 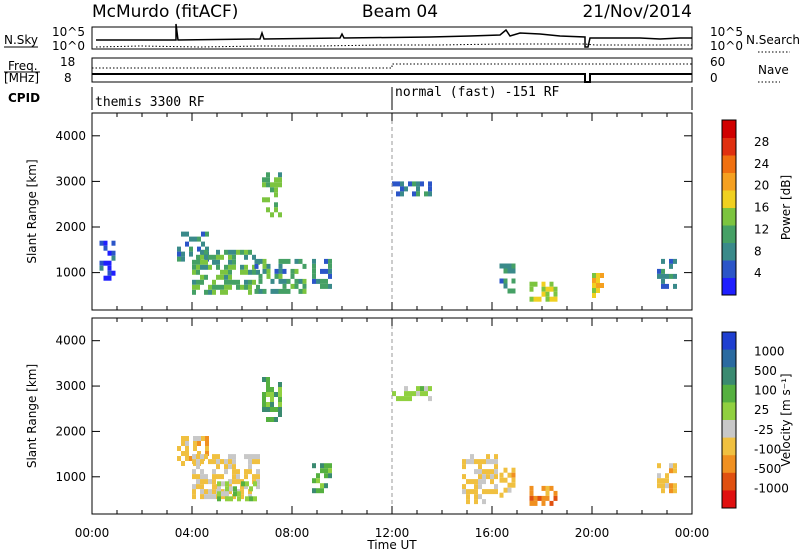 I want to click on colorbar-power: 4 8 12 16 20 24 28 Power [dB], so click(x=757, y=207).